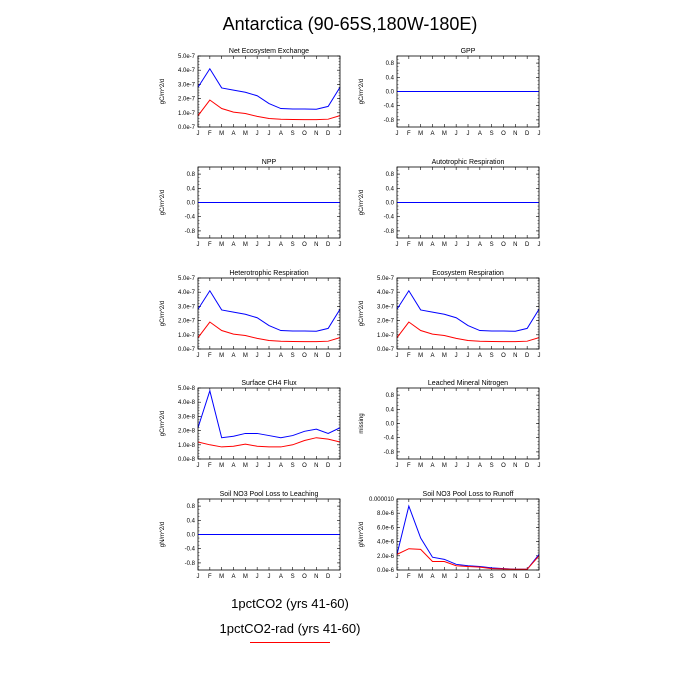 The width and height of the screenshot is (700, 700). Describe the element at coordinates (187, 417) in the screenshot. I see `y-tick-label: 3.0e-8` at that location.